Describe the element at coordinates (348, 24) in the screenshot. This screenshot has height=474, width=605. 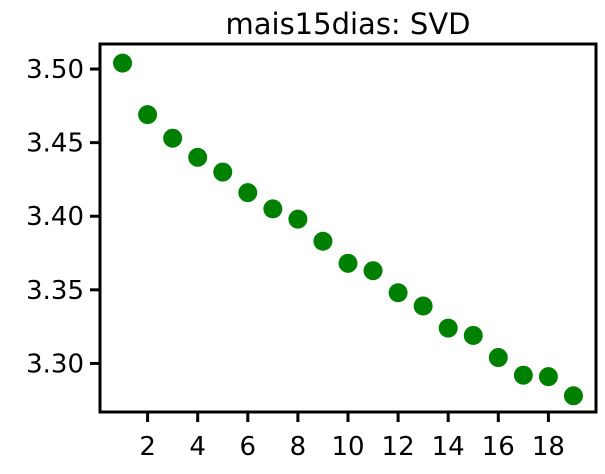
I see `chart-title: mais15dias: SVD` at that location.